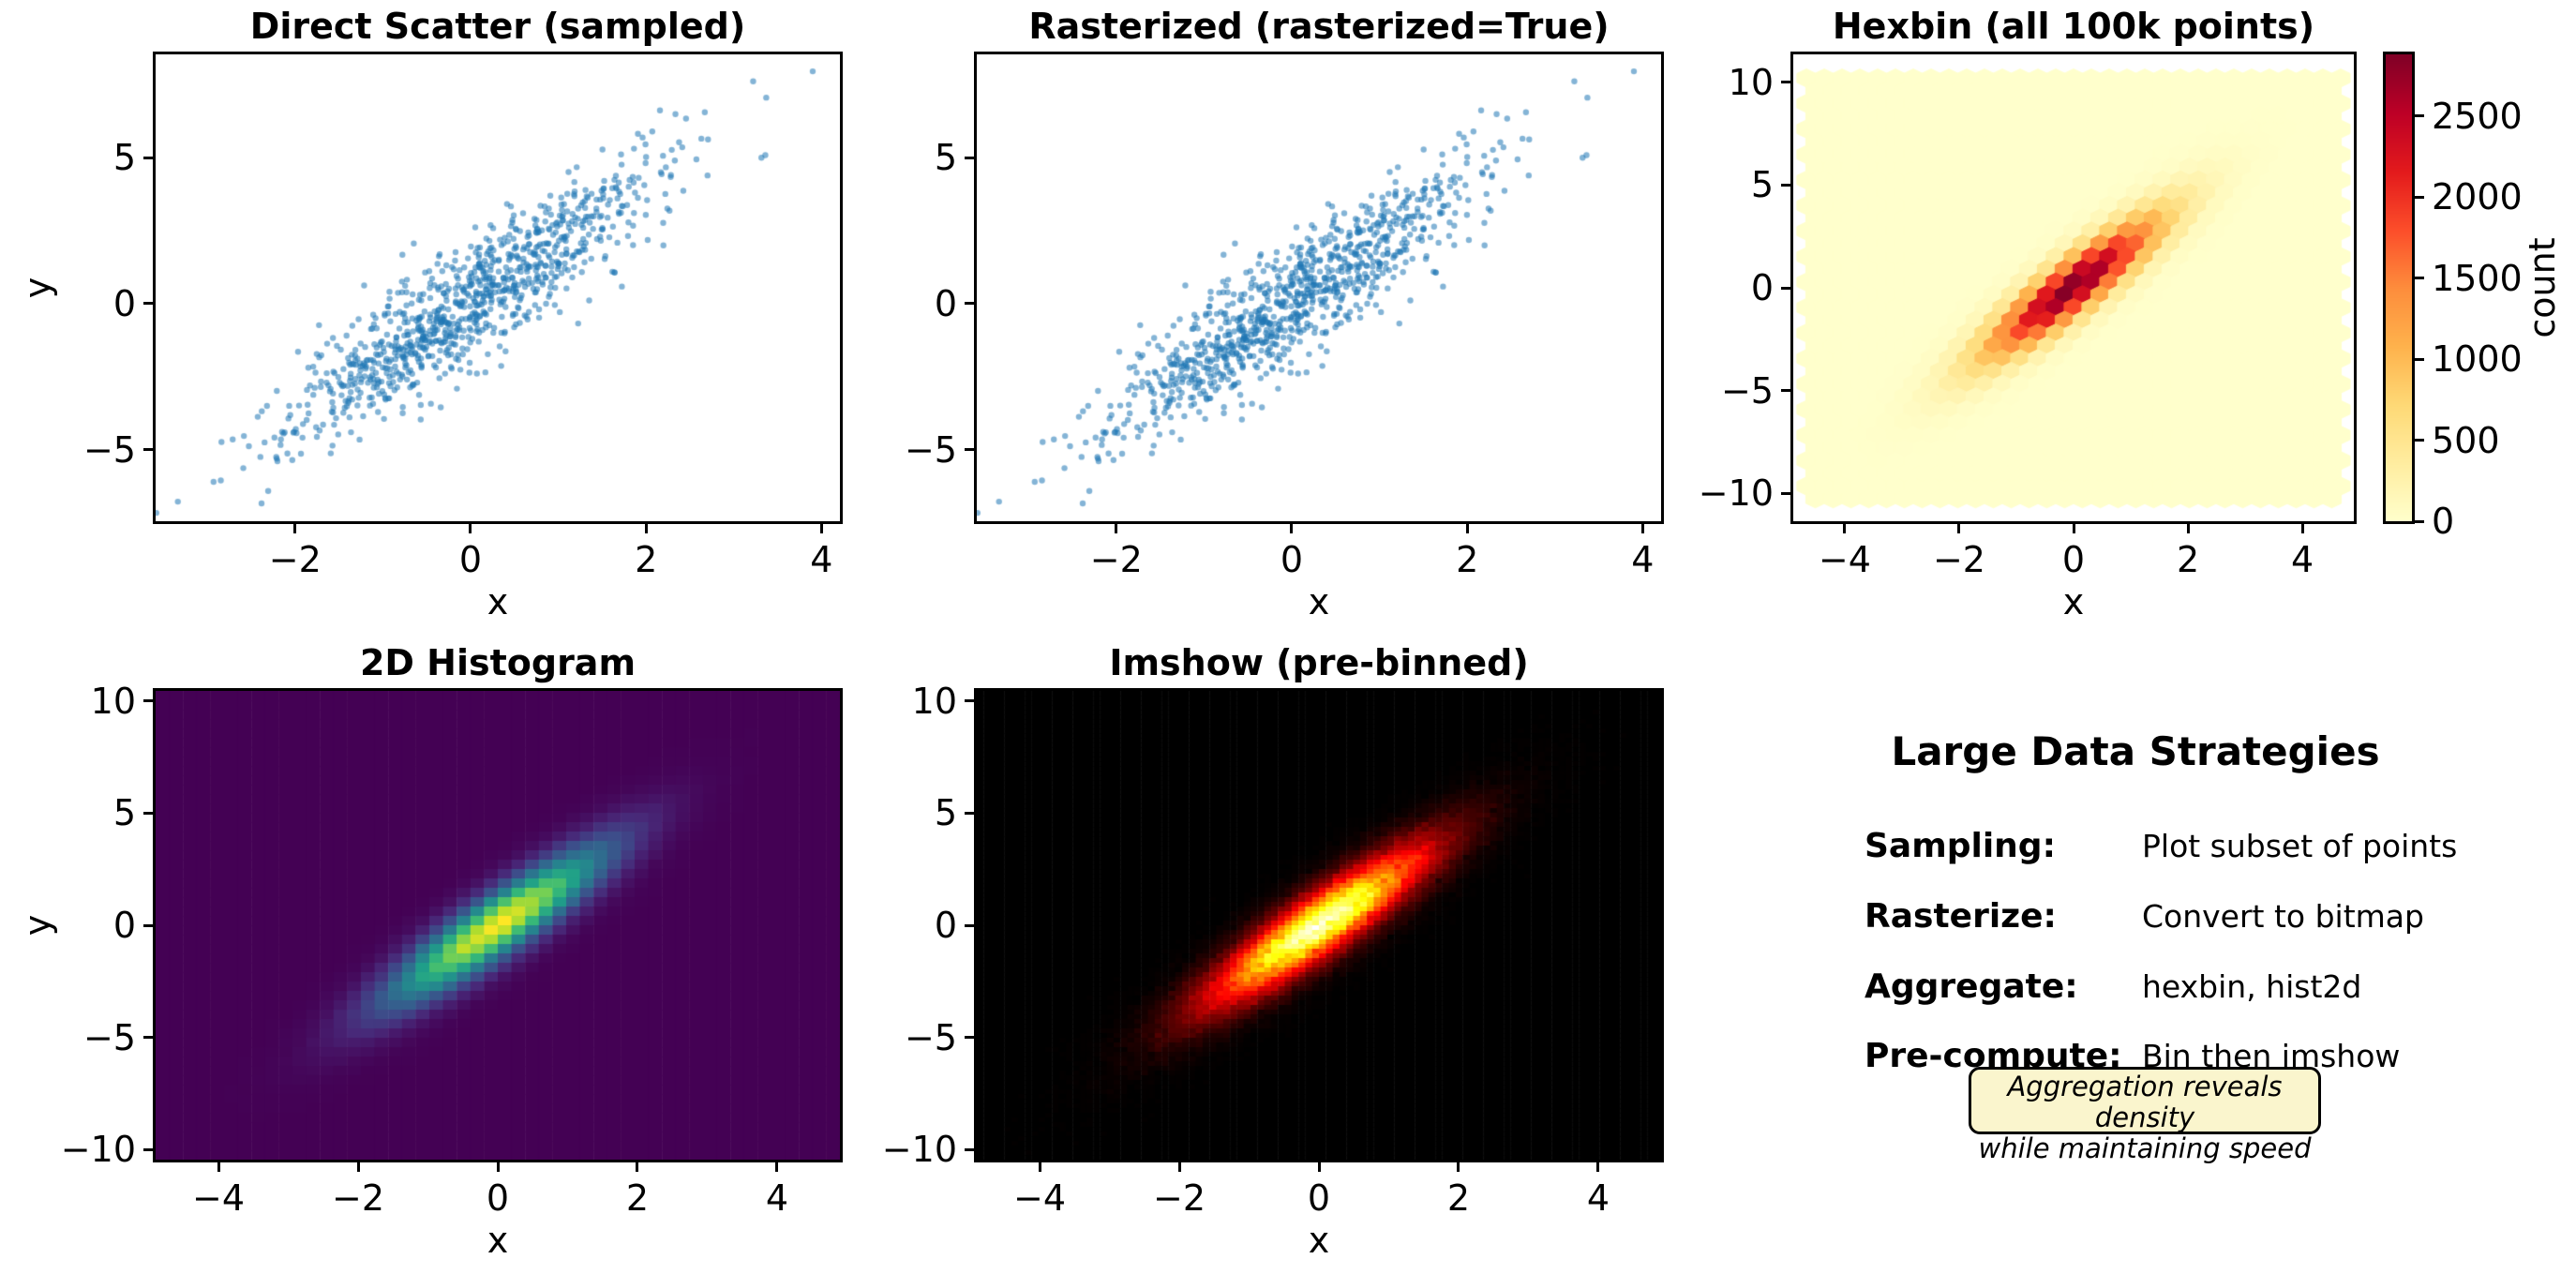  I want to click on imshow-xtick-label: 2, so click(1458, 1198).